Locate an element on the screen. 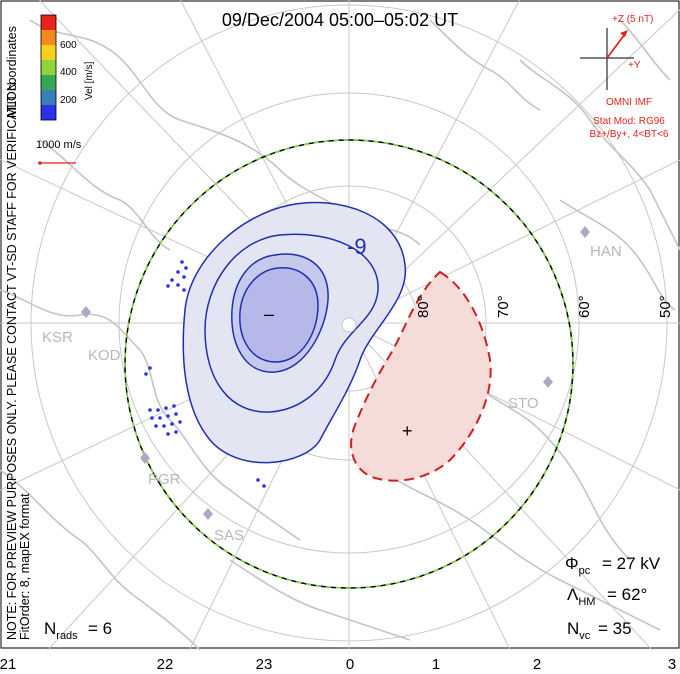 This screenshot has height=674, width=680. lambda-hm-symbol: ΛHM is located at coordinates (581, 596).